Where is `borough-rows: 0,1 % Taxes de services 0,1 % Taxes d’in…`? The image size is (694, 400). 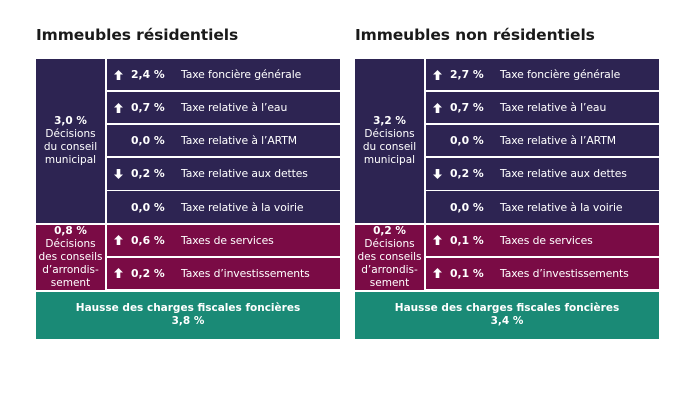 borough-rows: 0,1 % Taxes de services 0,1 % Taxes d’in… is located at coordinates (542, 257).